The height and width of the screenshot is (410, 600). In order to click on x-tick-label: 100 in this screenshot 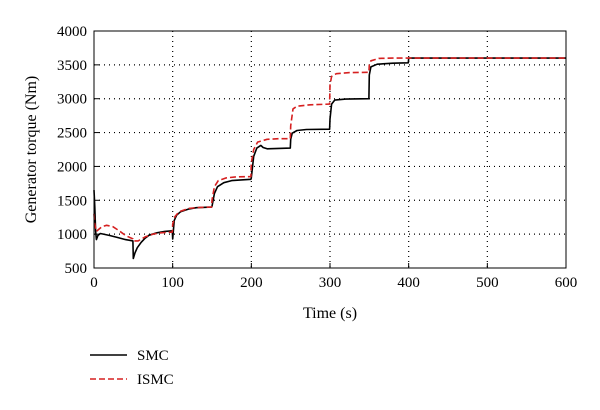, I will do `click(172, 283)`.